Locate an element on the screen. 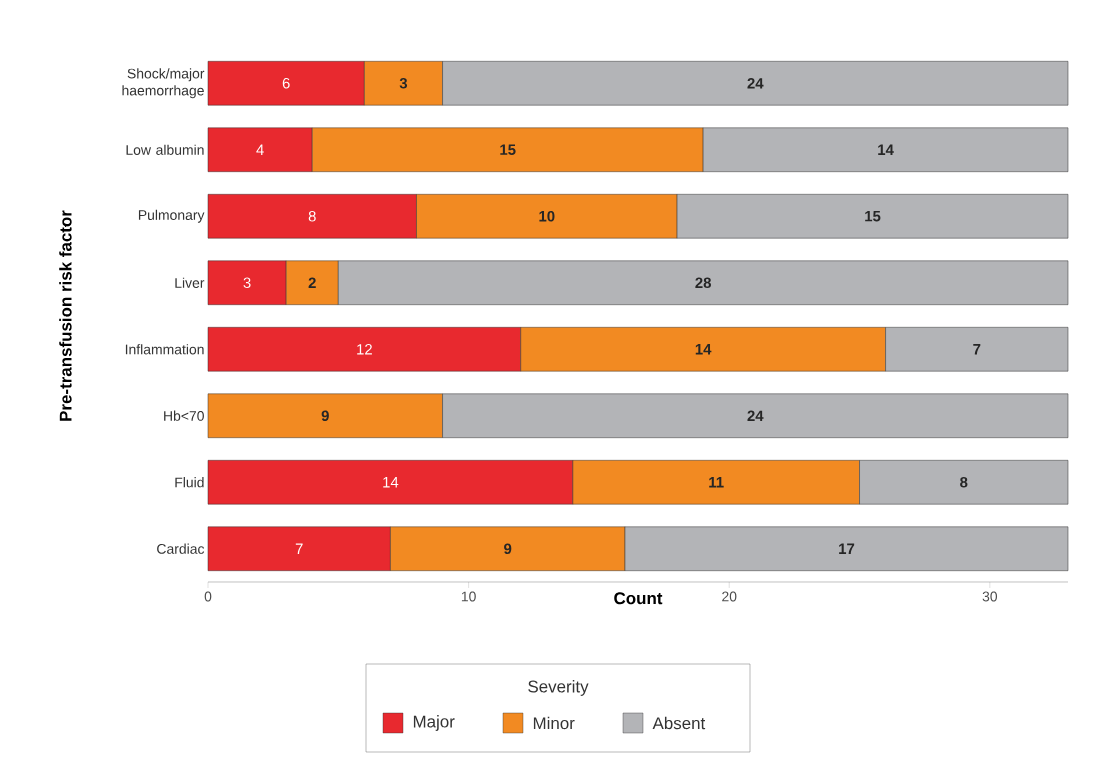 The image size is (1095, 760). x-tick-label: 30 is located at coordinates (990, 596).